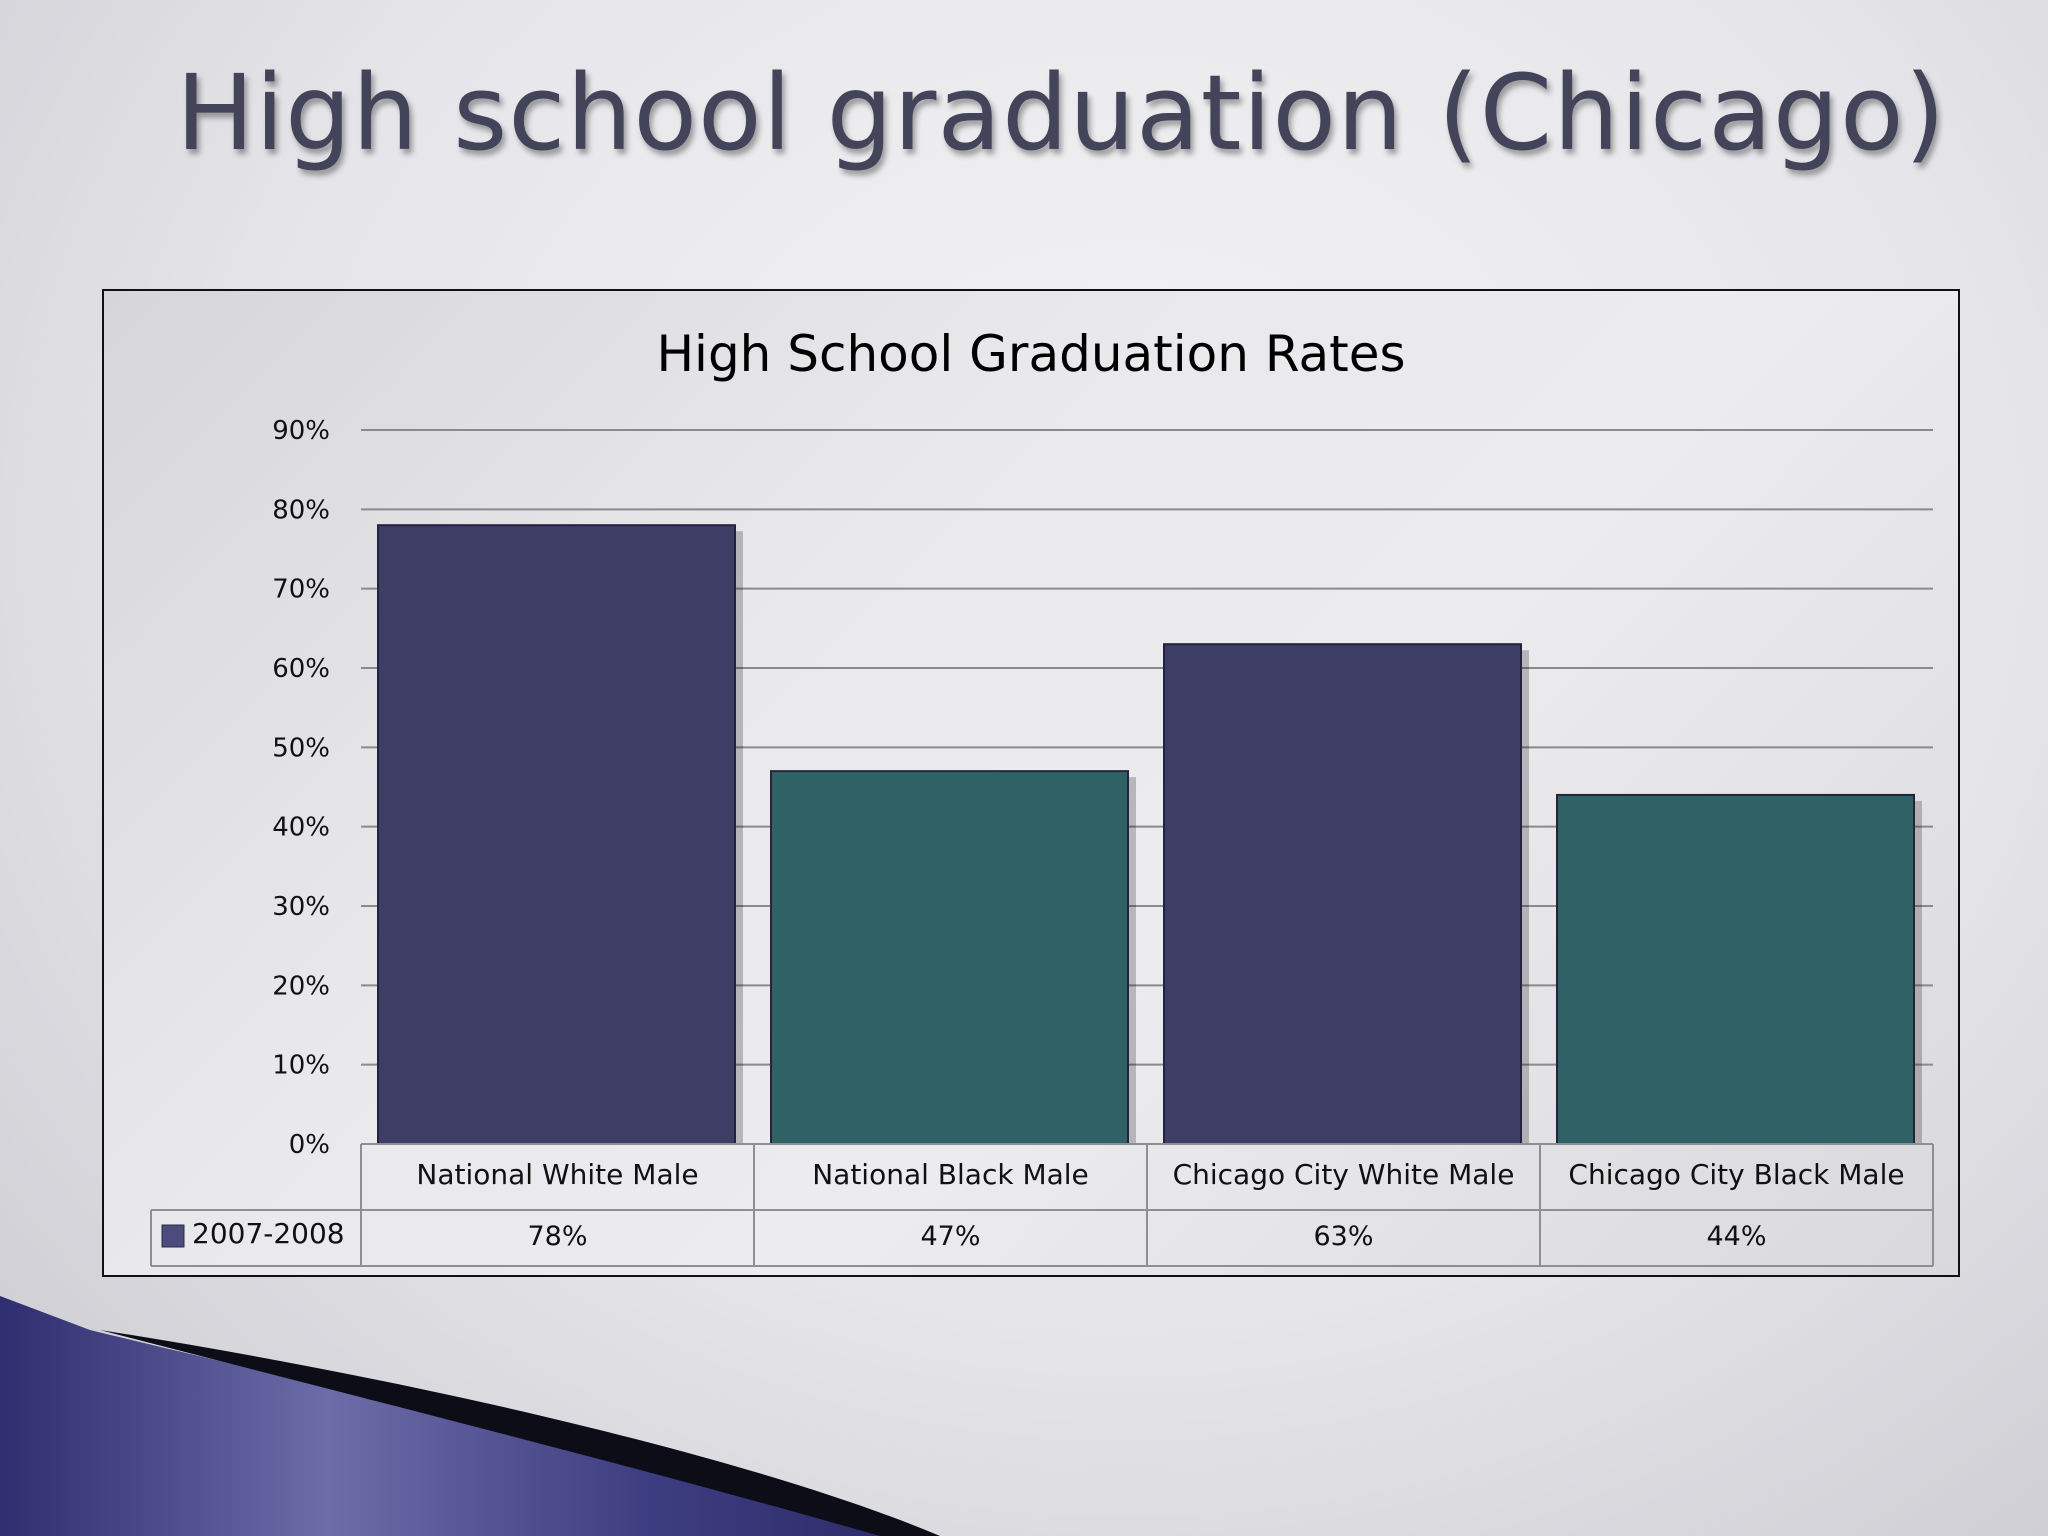 The width and height of the screenshot is (2048, 1536). Describe the element at coordinates (301, 590) in the screenshot. I see `y-tick-label: 70%` at that location.